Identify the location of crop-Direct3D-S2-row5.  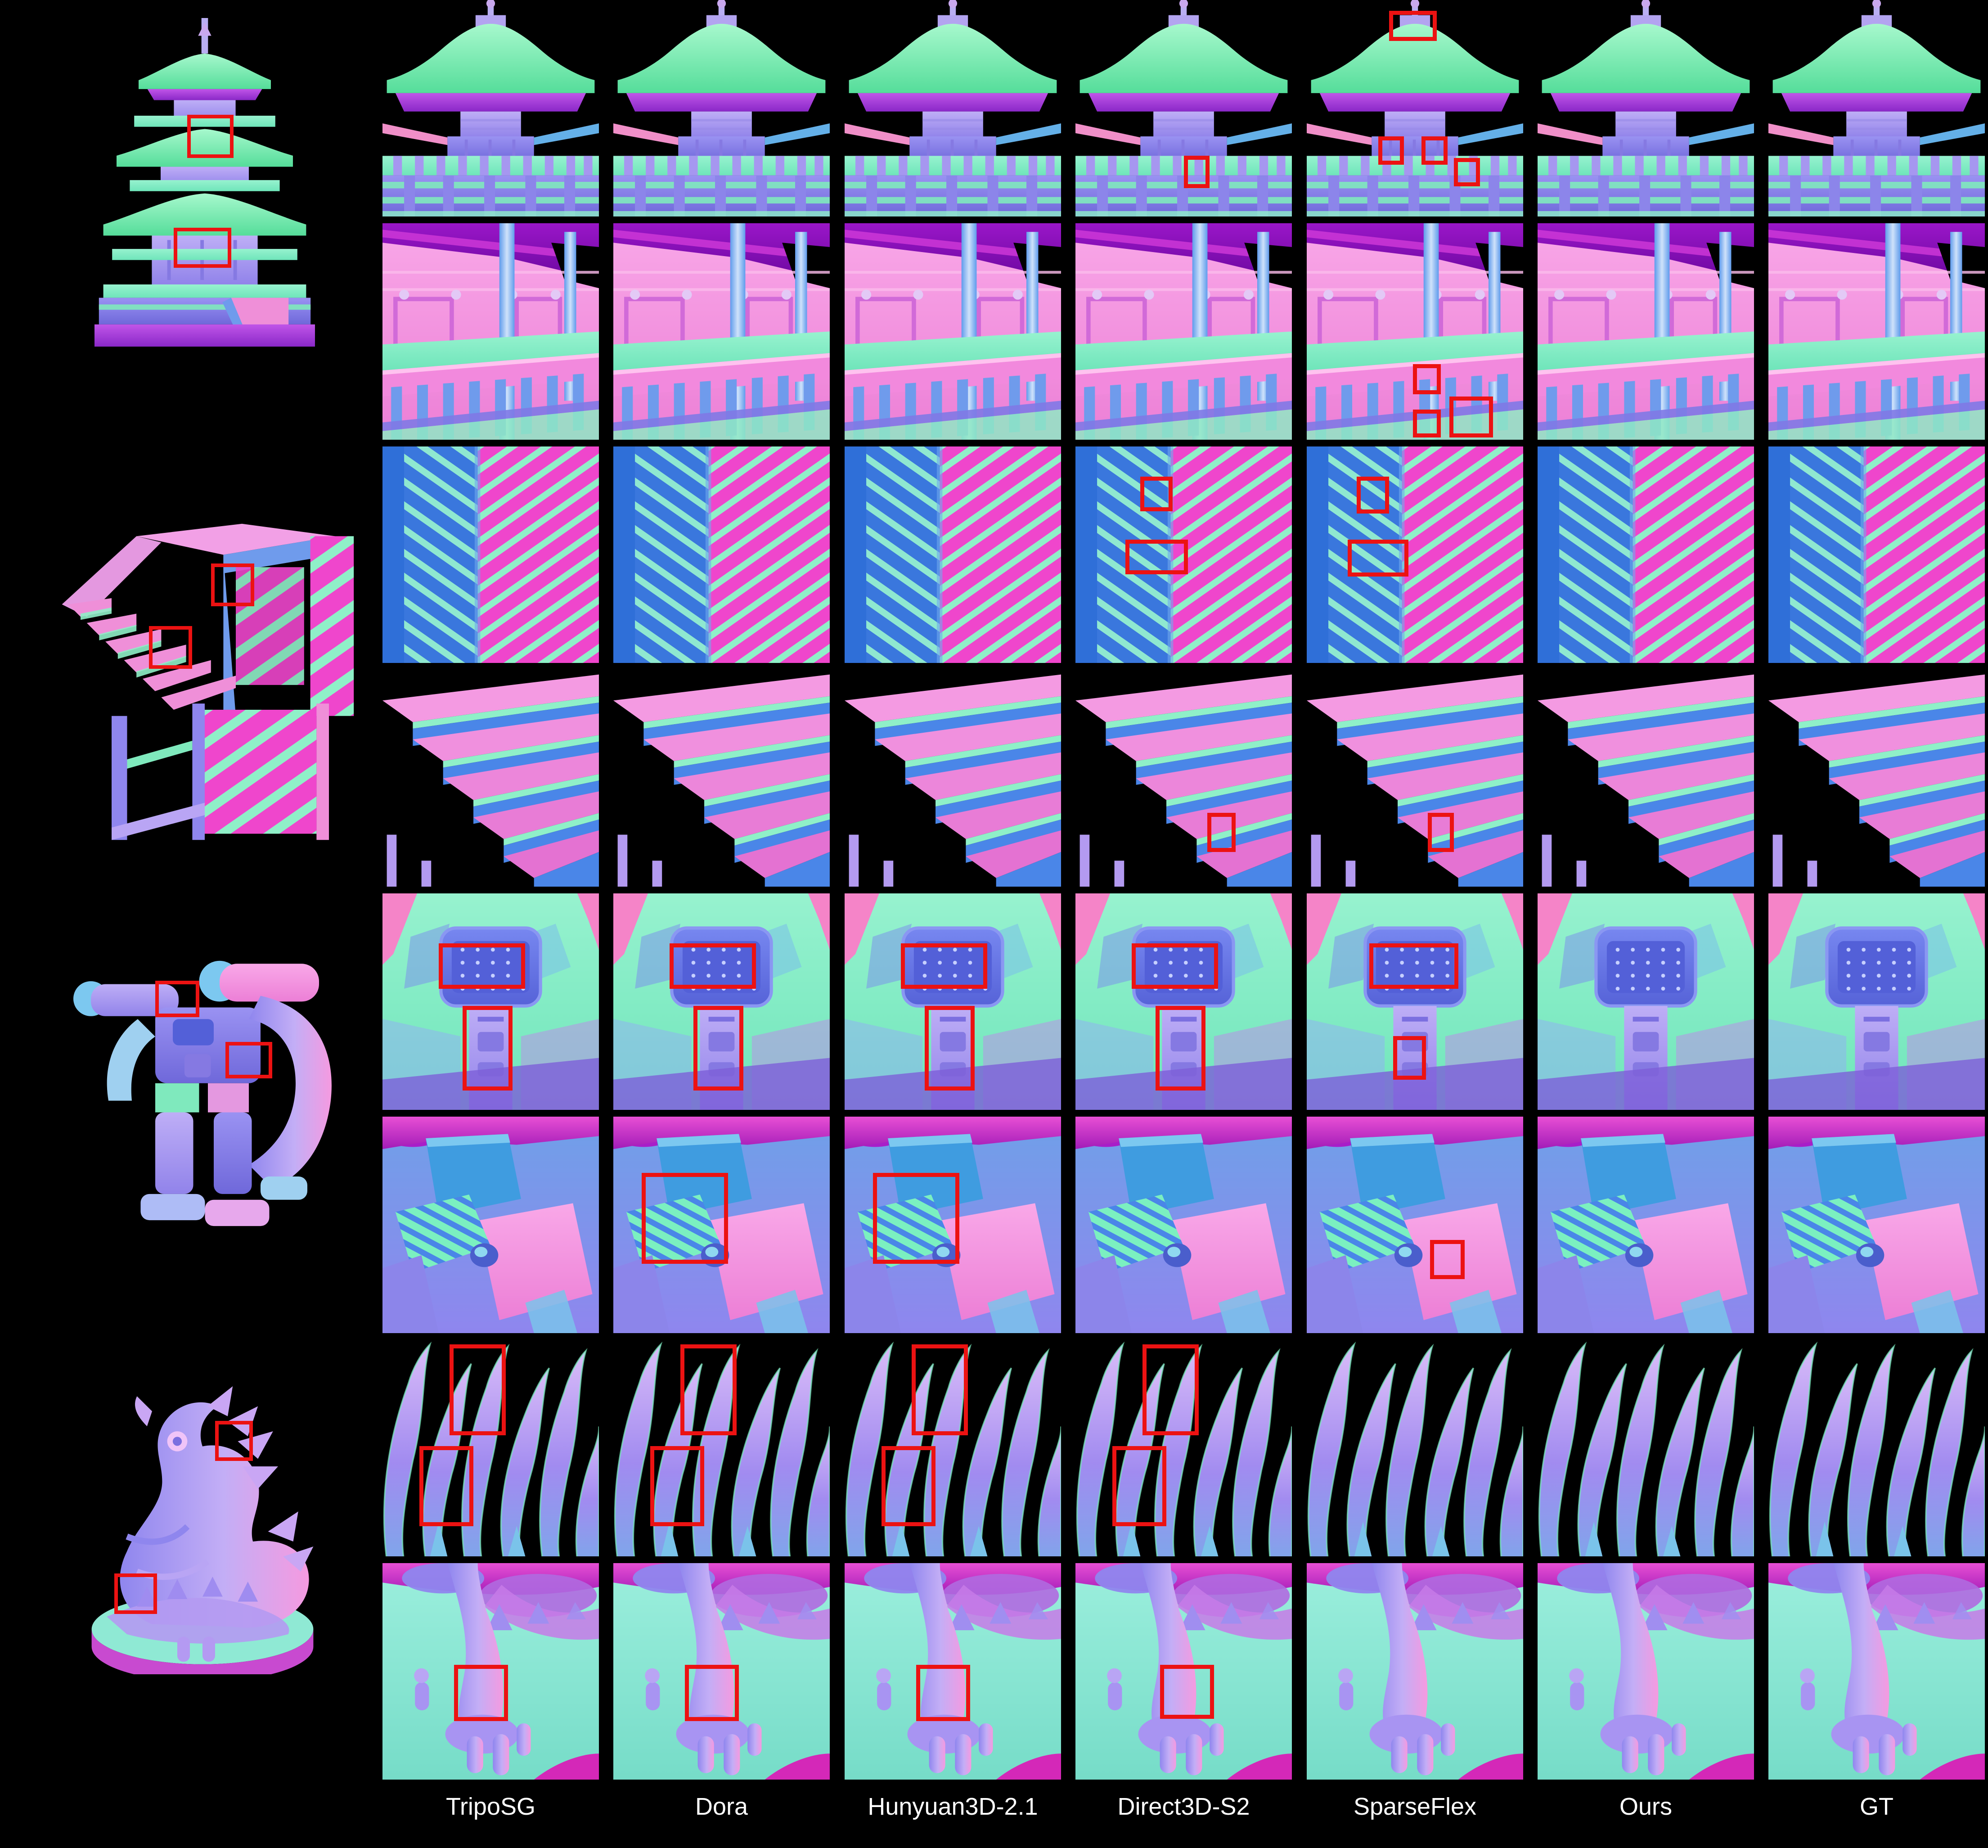
(1183, 1002).